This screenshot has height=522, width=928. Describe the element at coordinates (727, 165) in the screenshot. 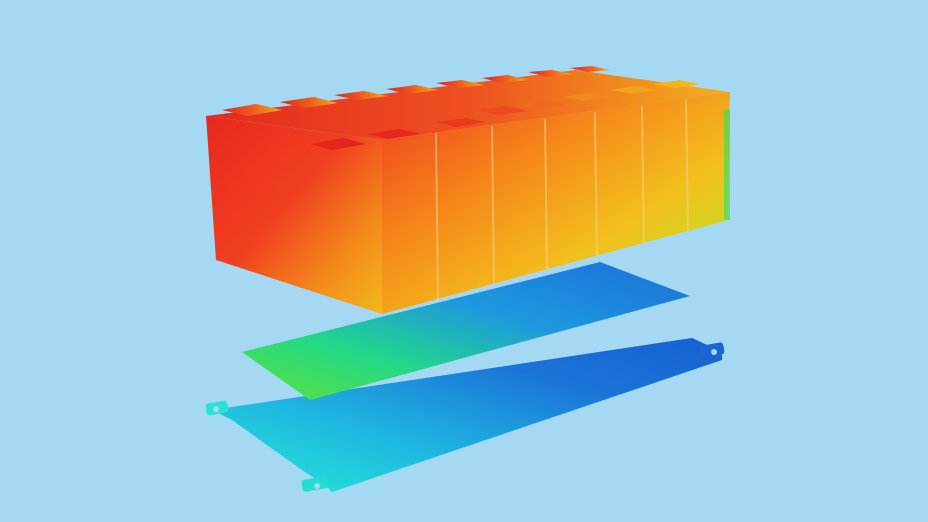

I see `end-plate-edge` at that location.